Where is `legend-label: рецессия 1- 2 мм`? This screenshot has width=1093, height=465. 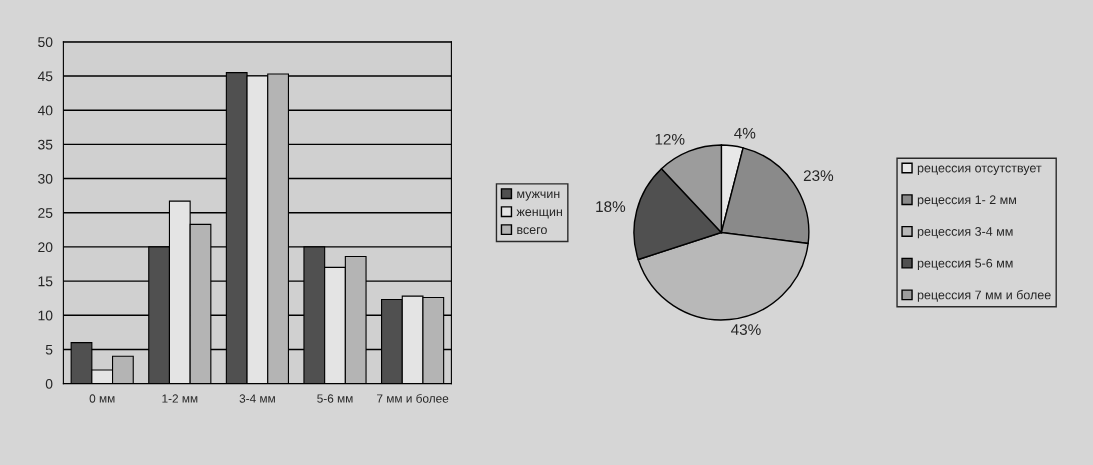
legend-label: рецессия 1- 2 мм is located at coordinates (966, 201).